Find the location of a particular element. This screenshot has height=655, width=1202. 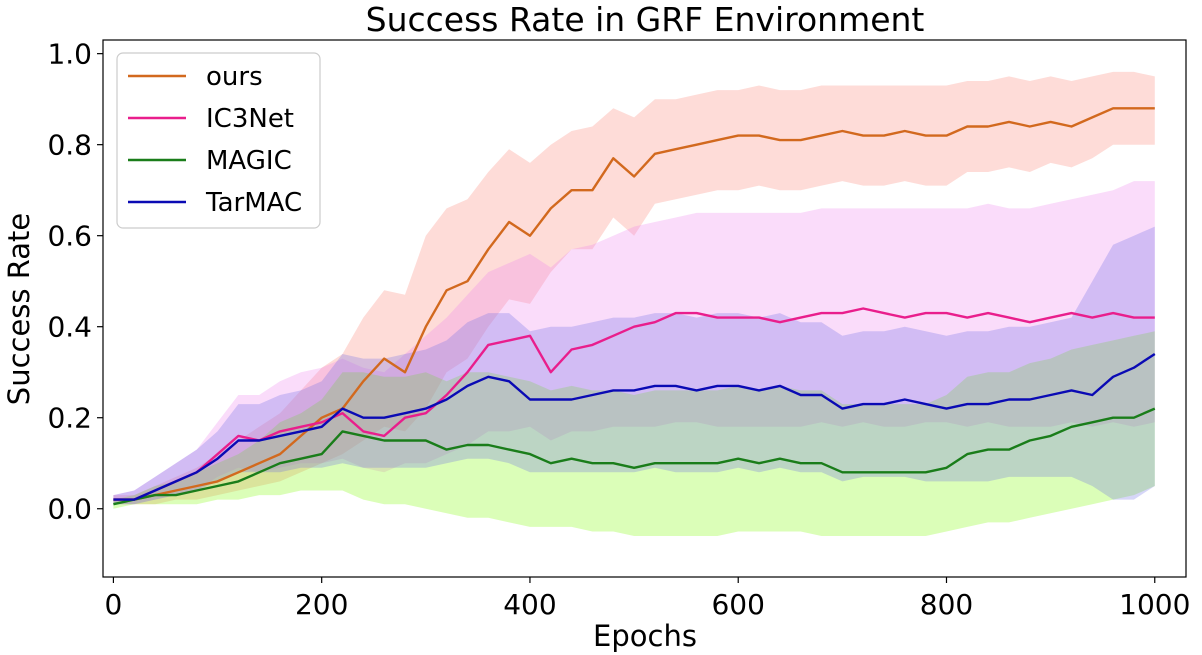

legend: ours IC3Net MAGIC TarMAC is located at coordinates (218, 140).